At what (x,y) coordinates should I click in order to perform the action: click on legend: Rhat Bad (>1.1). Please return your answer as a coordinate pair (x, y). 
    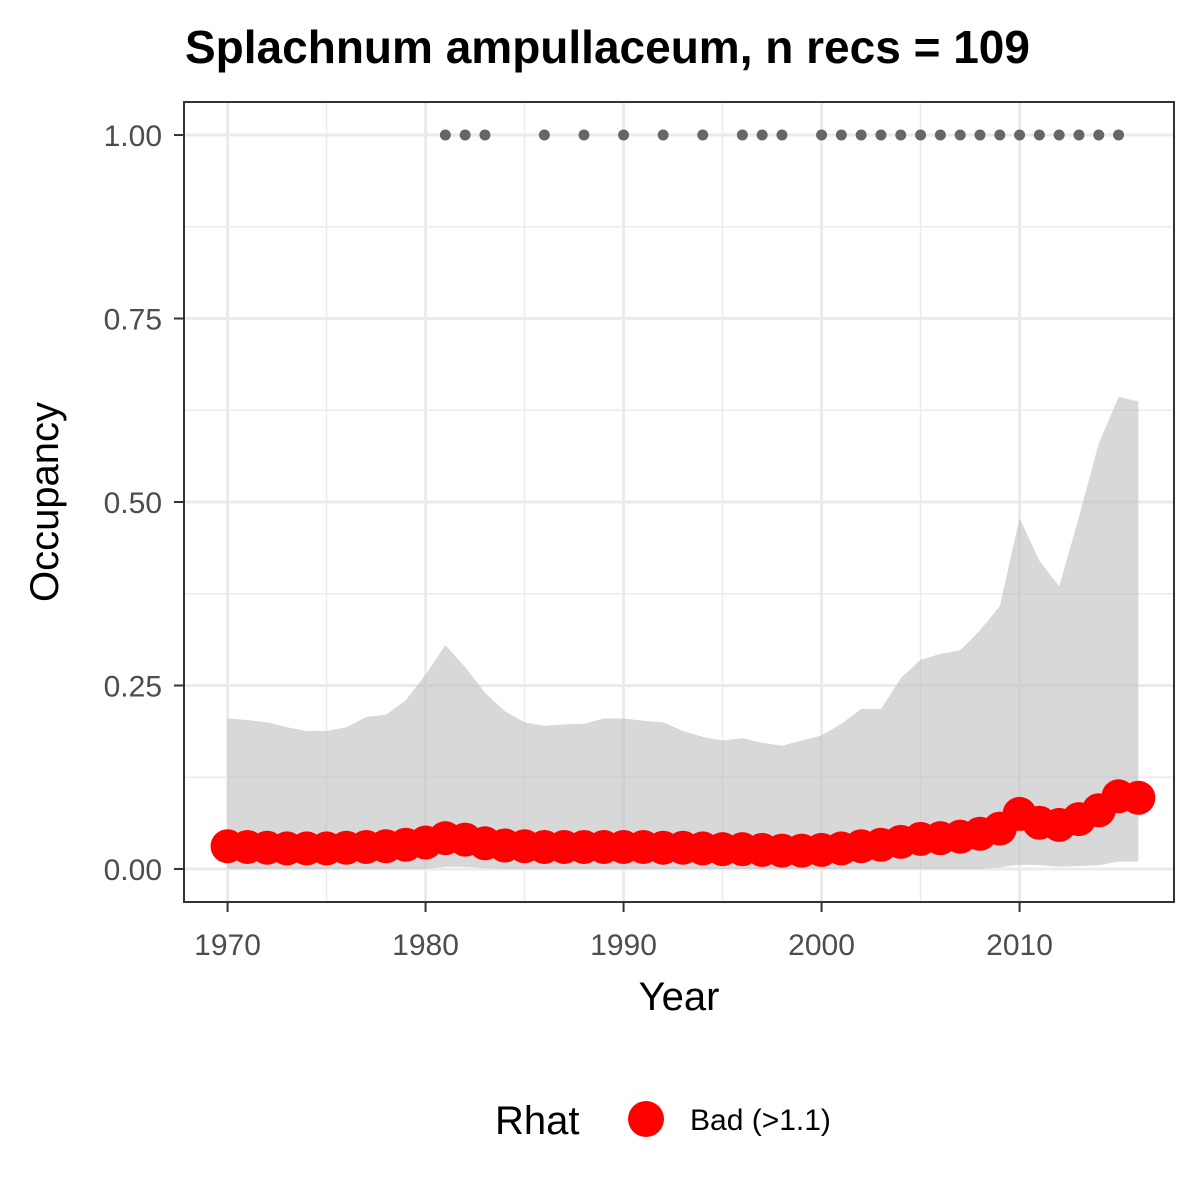
    Looking at the image, I should click on (663, 1121).